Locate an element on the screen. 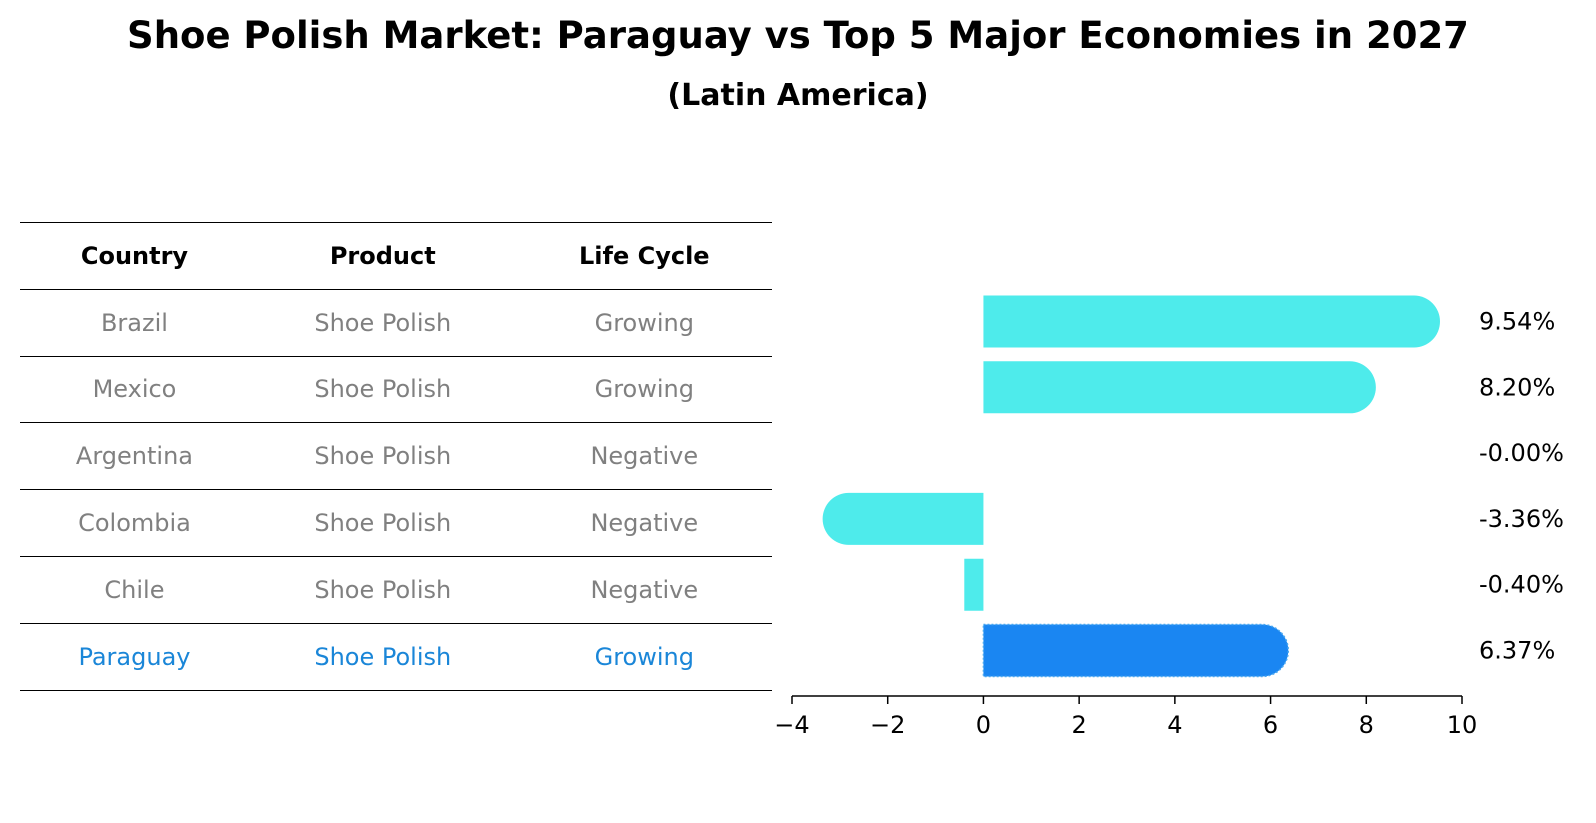 Image resolution: width=1596 pixels, height=823 pixels. table-row-highlight: Paraguay Shoe Polish Growing is located at coordinates (396, 657).